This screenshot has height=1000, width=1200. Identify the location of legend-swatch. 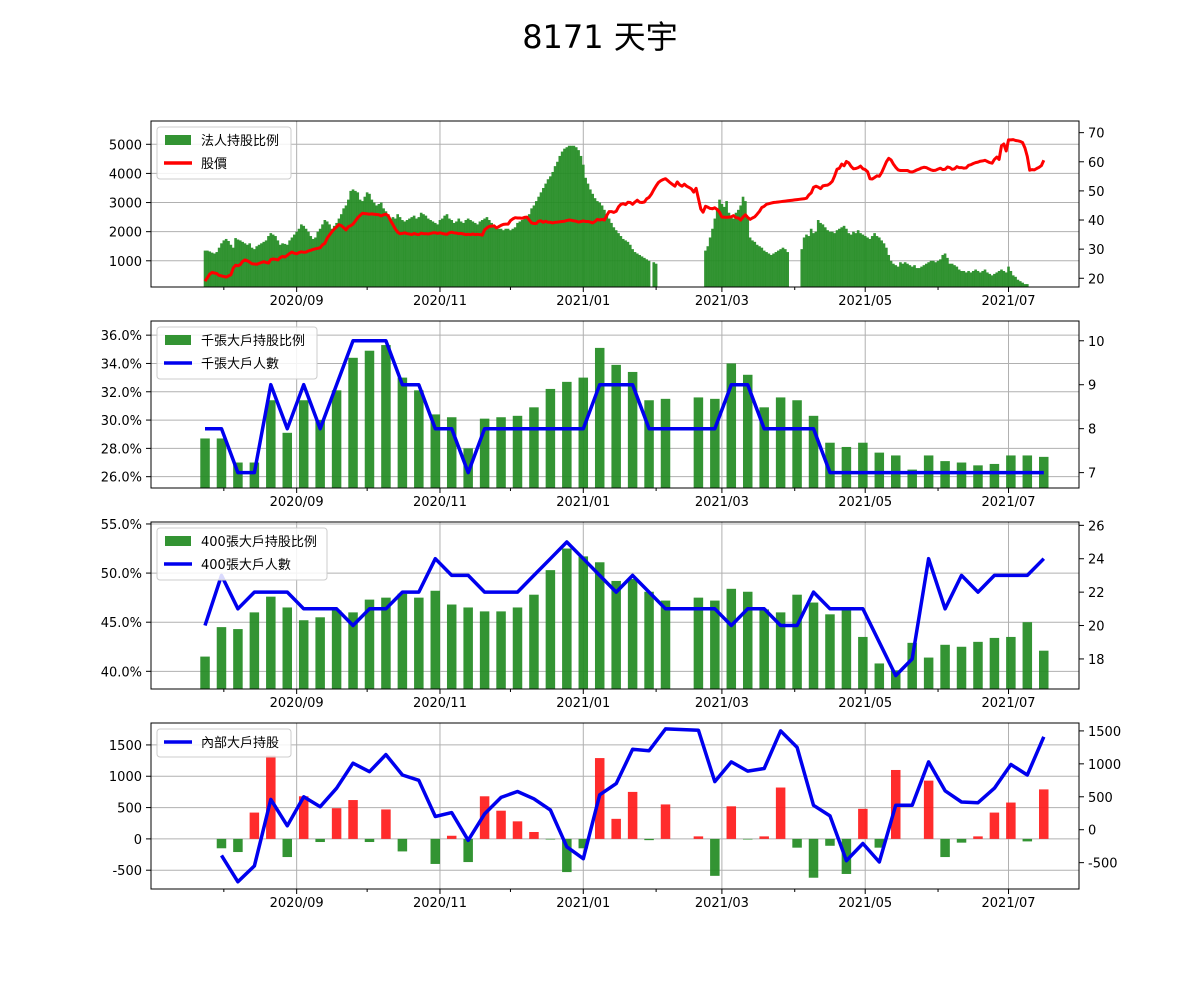
(178, 340).